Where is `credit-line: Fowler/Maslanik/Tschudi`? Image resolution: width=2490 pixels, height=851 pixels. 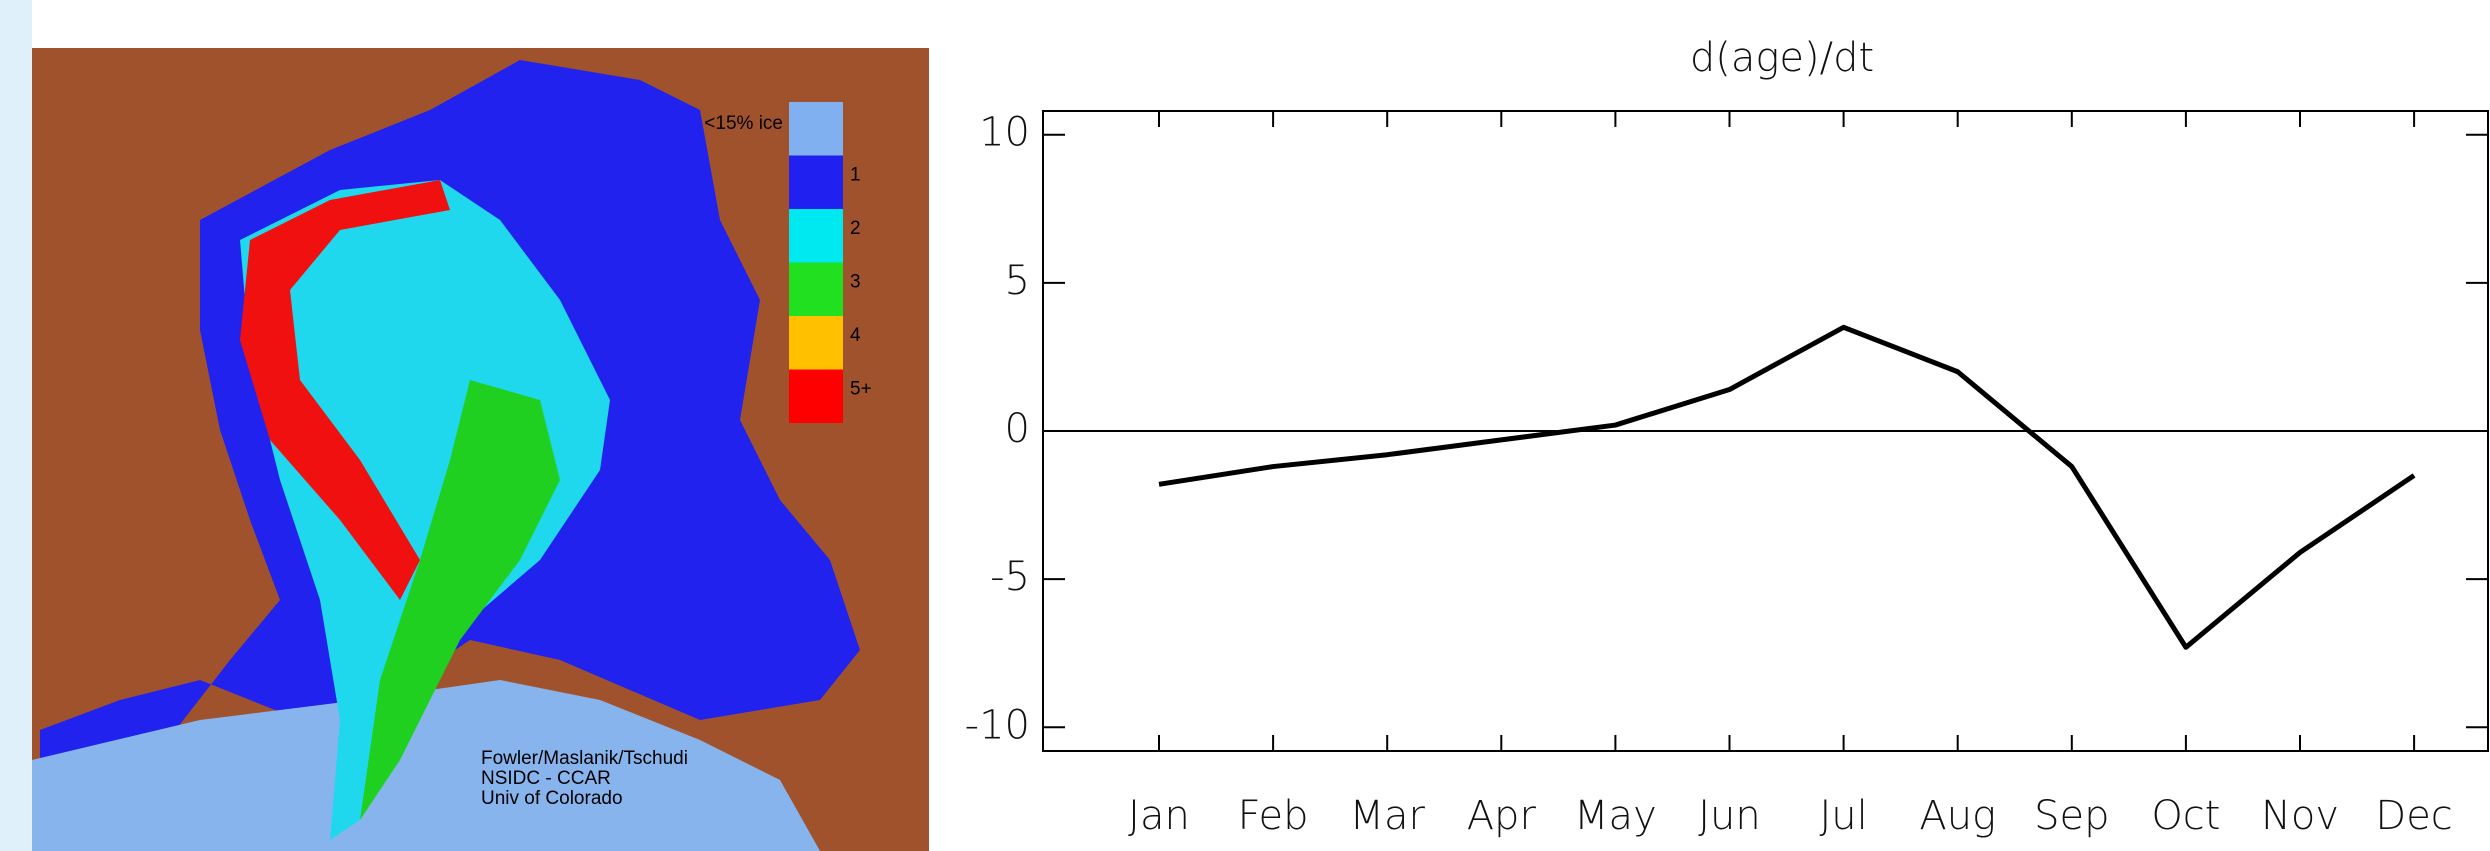 credit-line: Fowler/Maslanik/Tschudi is located at coordinates (584, 758).